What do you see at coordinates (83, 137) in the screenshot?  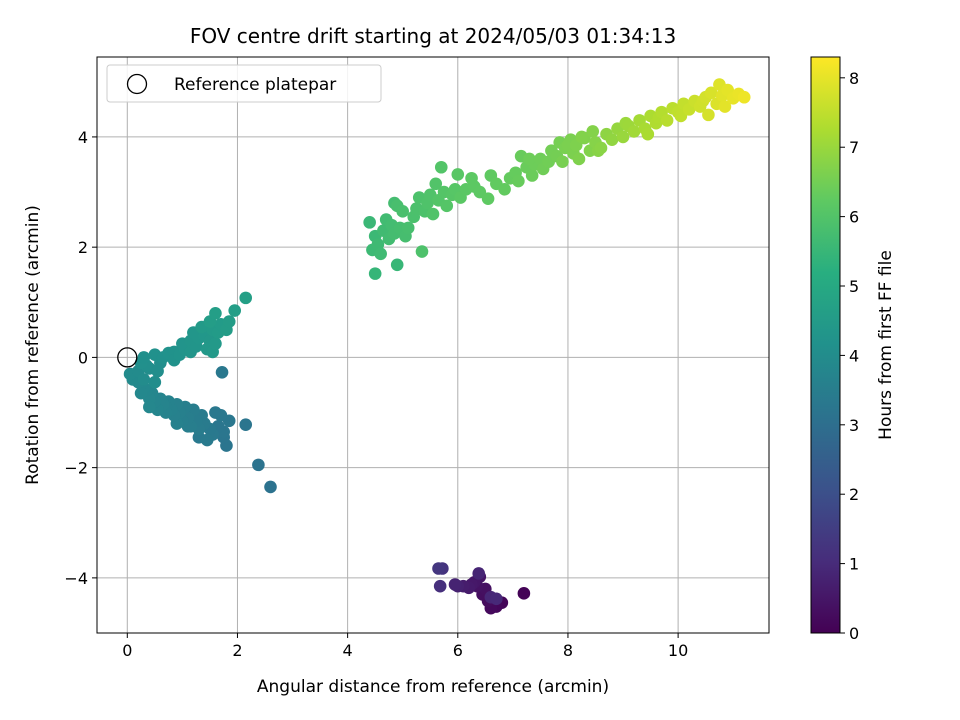 I see `y-tick-label: 4` at bounding box center [83, 137].